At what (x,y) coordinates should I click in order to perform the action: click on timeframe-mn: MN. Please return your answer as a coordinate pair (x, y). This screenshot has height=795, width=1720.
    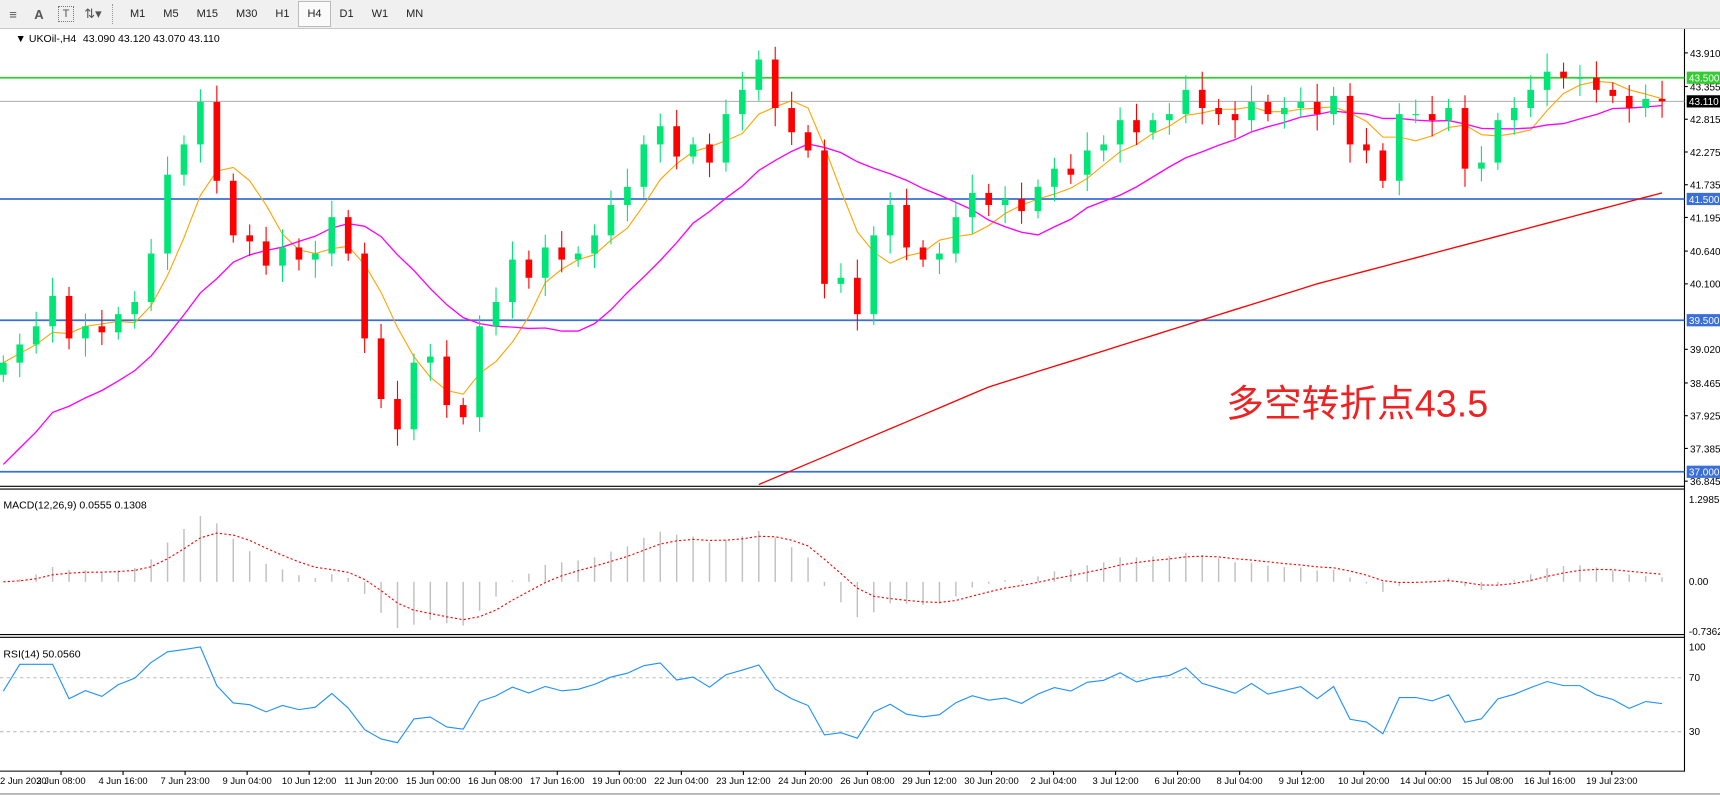
    Looking at the image, I should click on (415, 14).